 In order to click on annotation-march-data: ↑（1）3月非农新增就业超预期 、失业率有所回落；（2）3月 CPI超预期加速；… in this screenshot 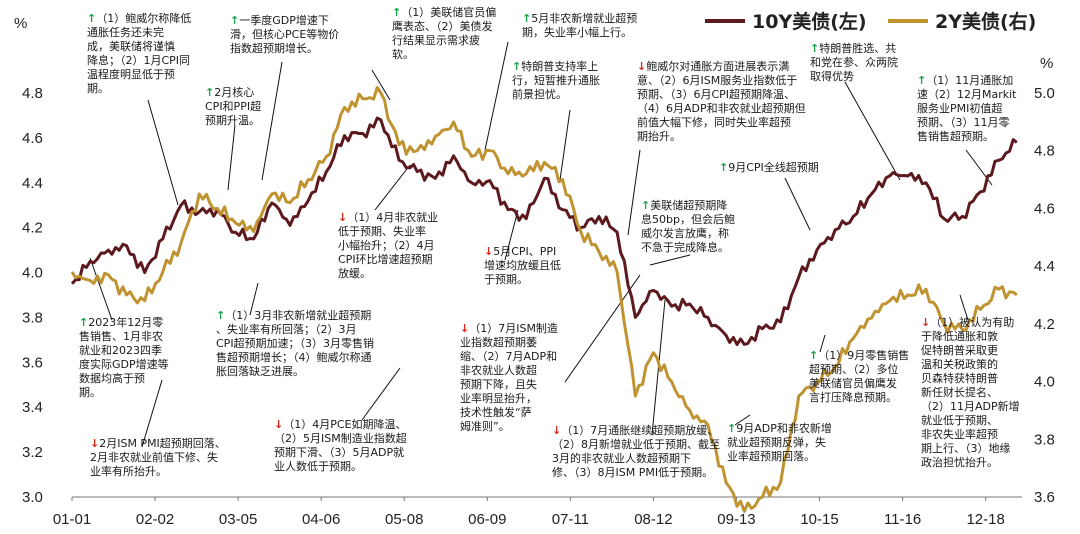, I will do `click(295, 343)`.